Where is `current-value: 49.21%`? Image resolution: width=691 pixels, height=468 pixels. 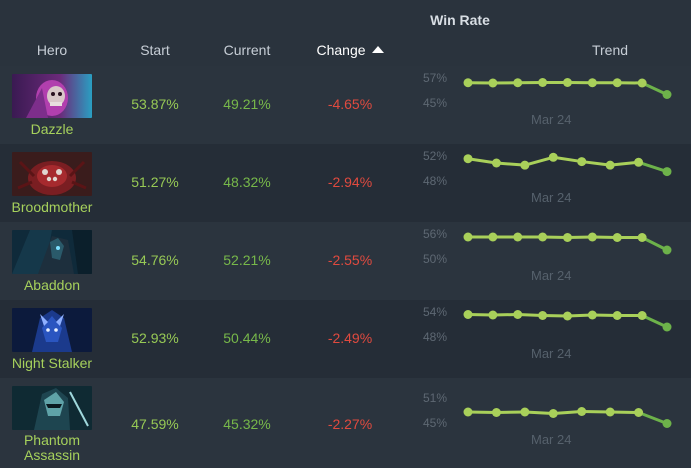
current-value: 49.21% is located at coordinates (247, 104).